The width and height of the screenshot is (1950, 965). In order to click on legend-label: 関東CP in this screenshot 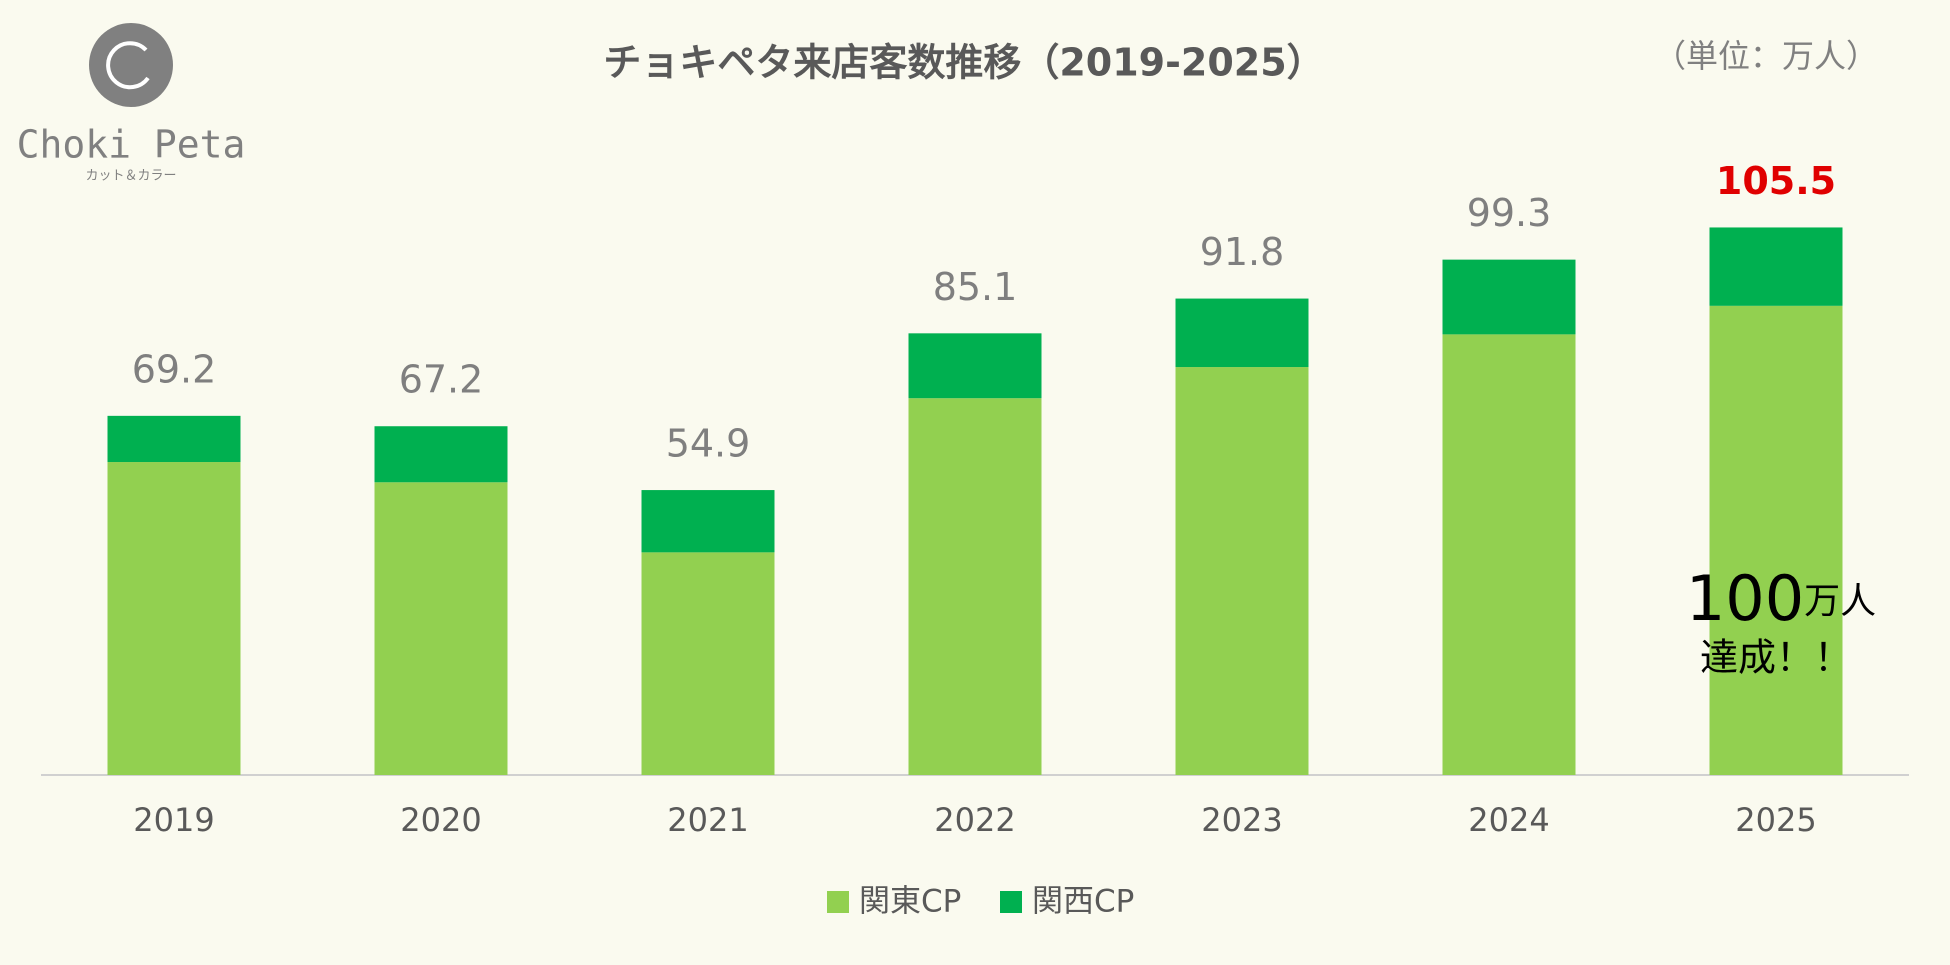, I will do `click(910, 902)`.